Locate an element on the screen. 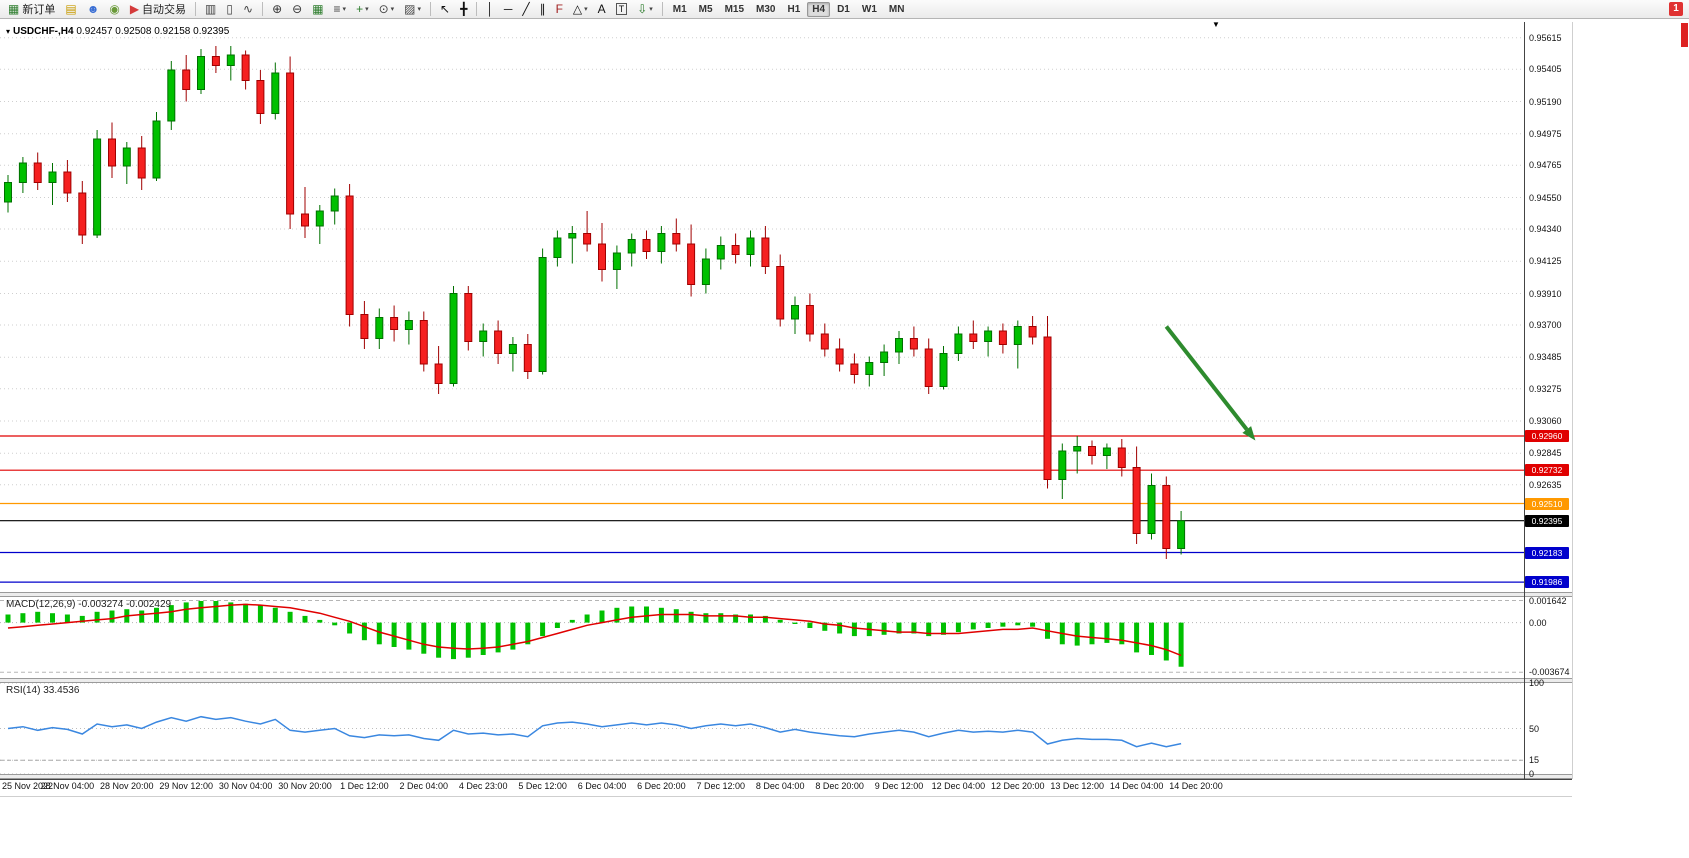 Image resolution: width=1689 pixels, height=858 pixels. arrows-icon: ⇩ ▾ is located at coordinates (645, 9).